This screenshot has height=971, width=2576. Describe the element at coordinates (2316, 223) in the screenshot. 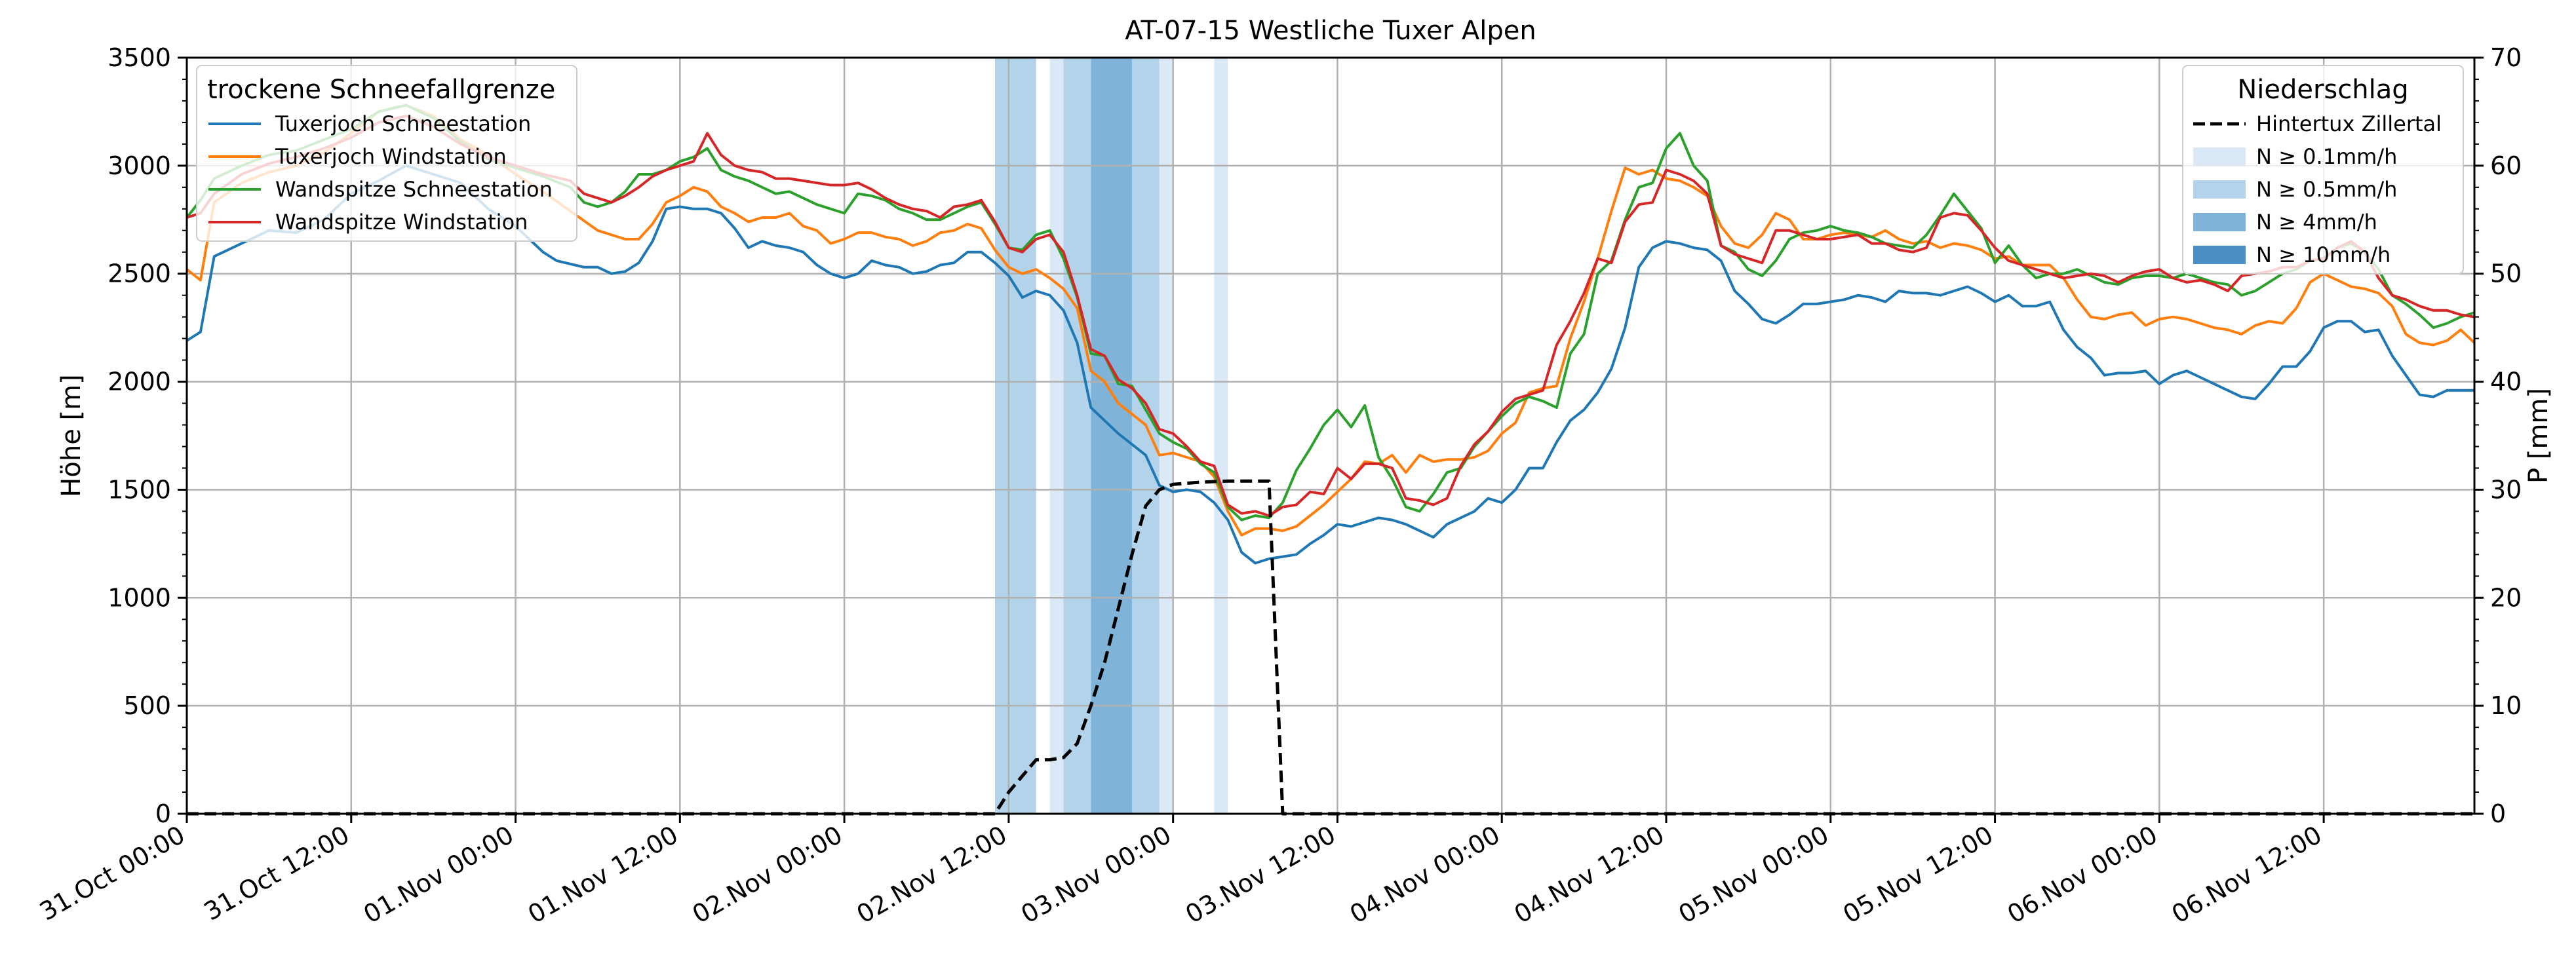

I see `legend-entry-band-4: N ≥ 4mm/h` at that location.